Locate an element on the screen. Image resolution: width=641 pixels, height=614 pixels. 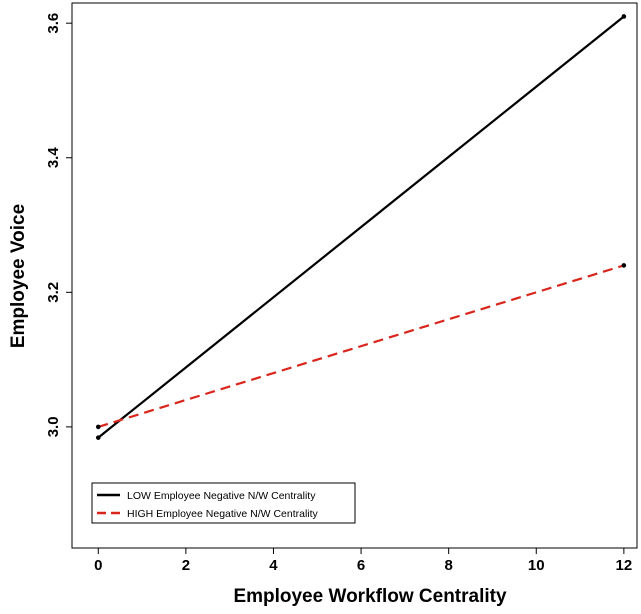
x-tick-label: 10 is located at coordinates (536, 565).